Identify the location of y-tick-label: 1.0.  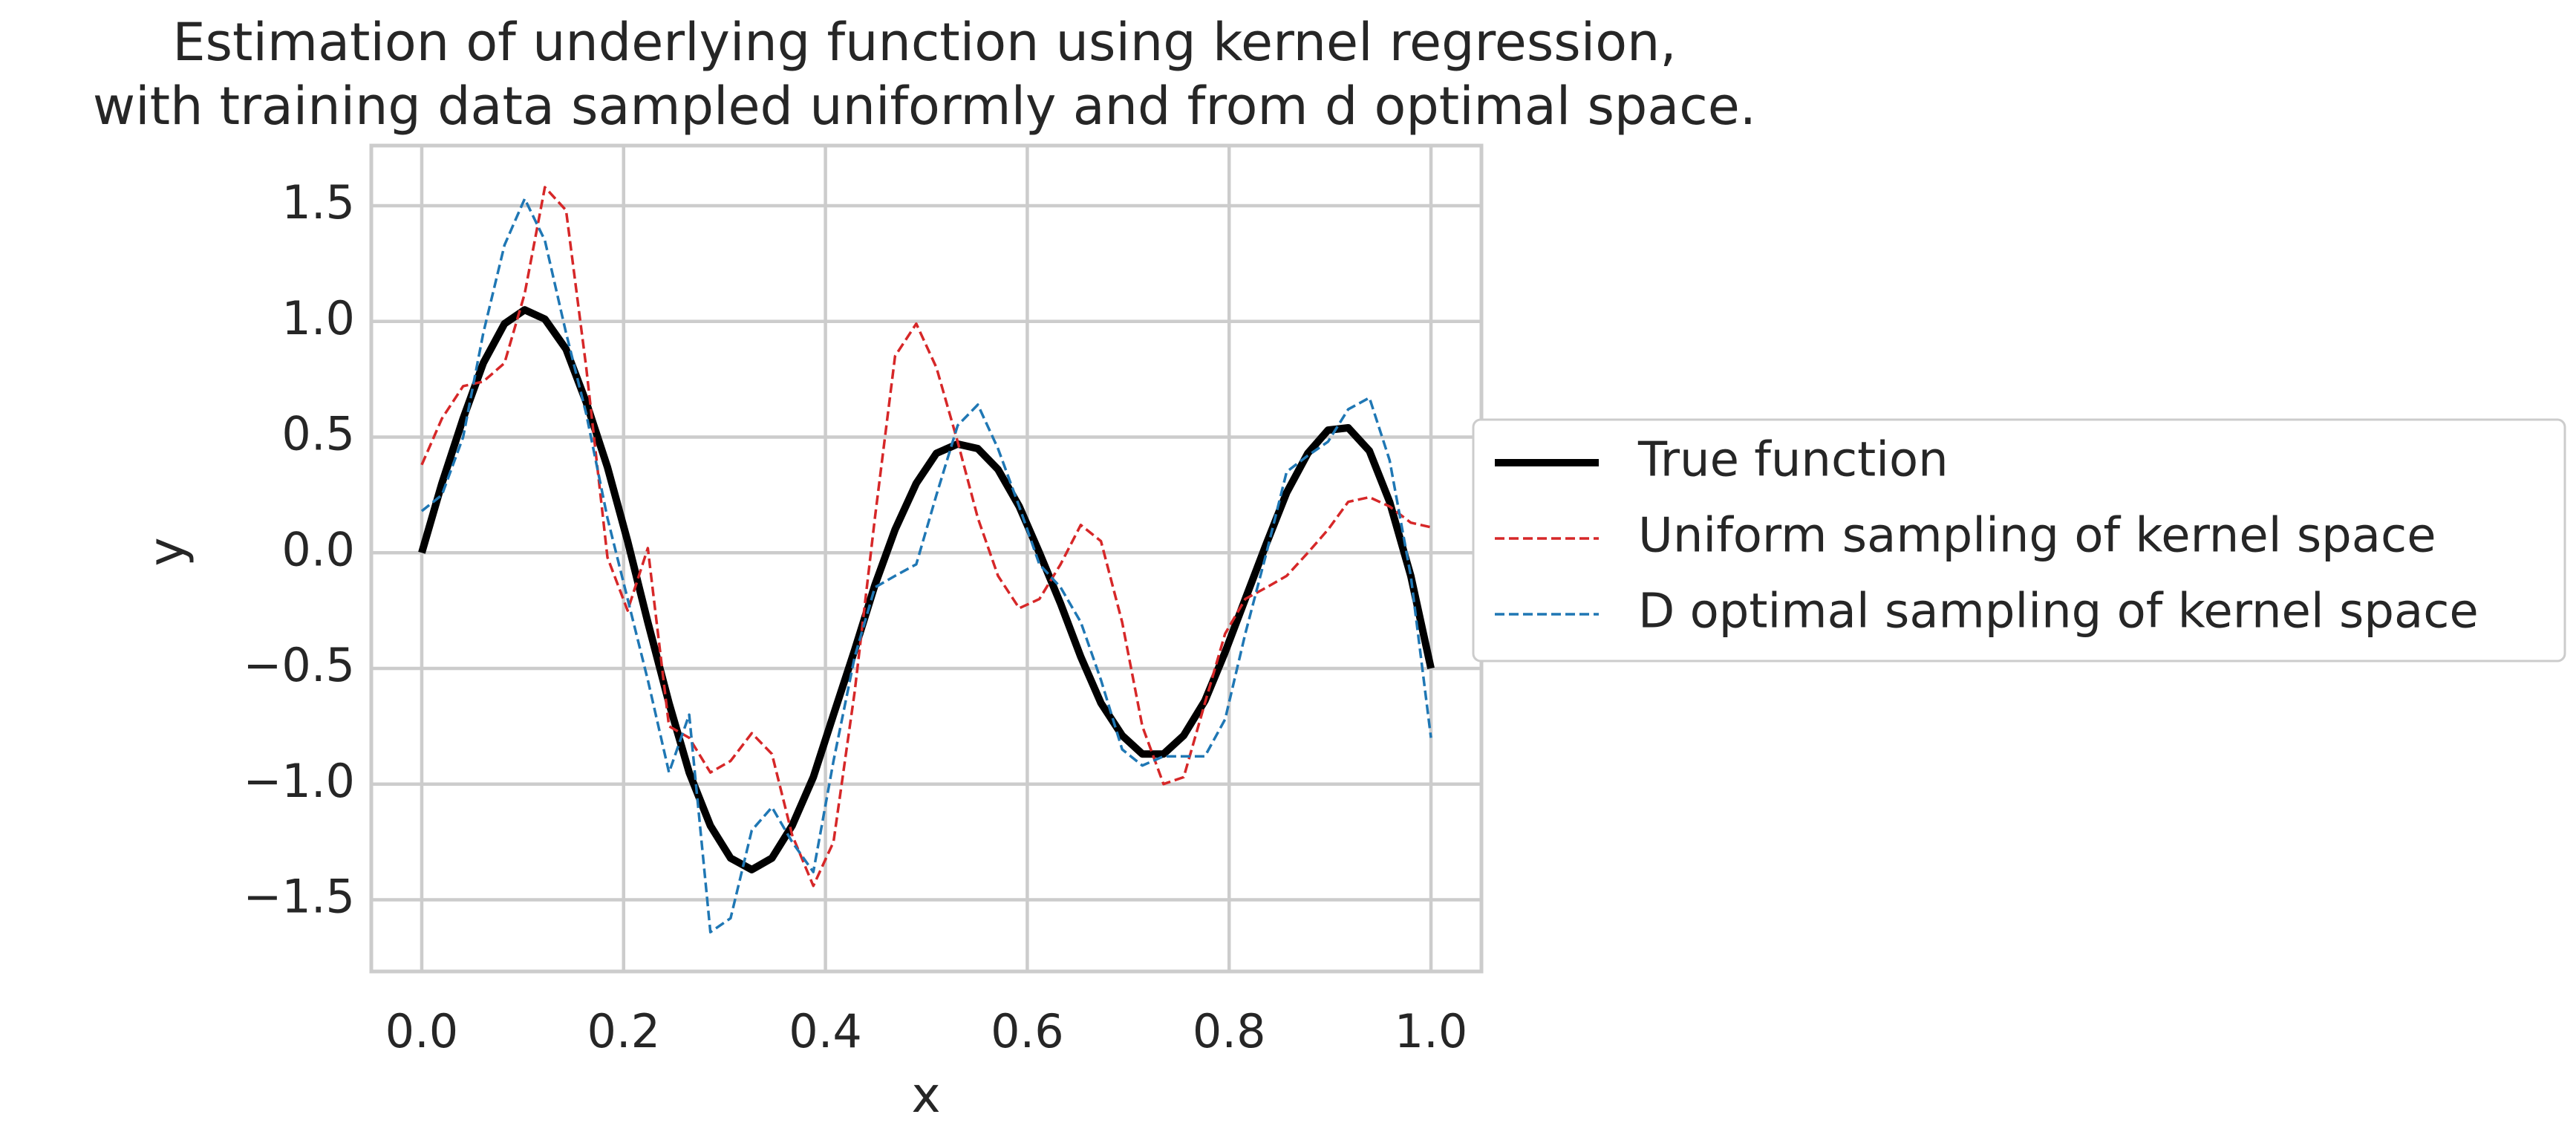
(318, 318).